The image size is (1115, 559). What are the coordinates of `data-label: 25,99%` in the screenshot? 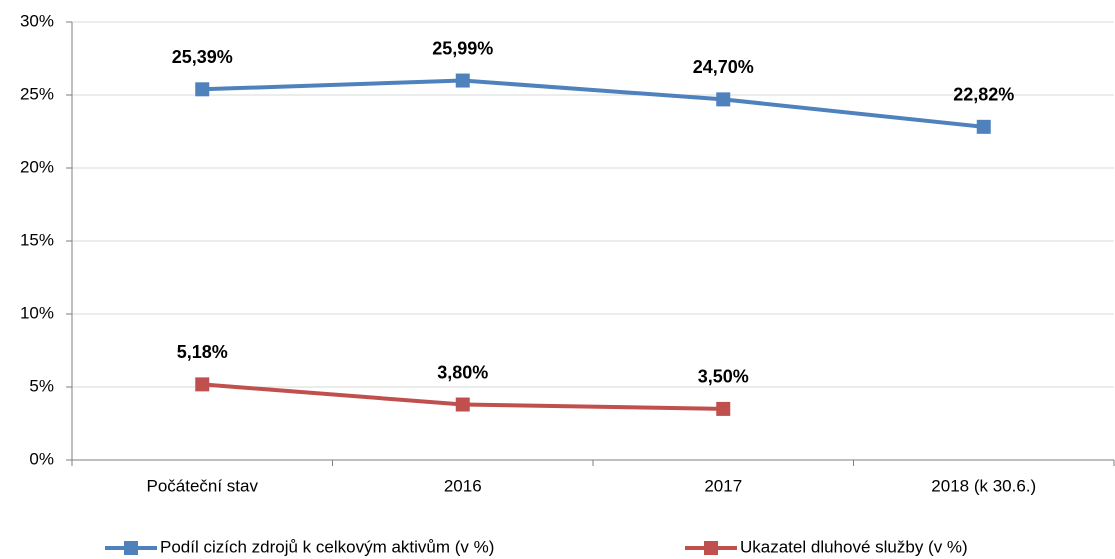 It's located at (462, 48).